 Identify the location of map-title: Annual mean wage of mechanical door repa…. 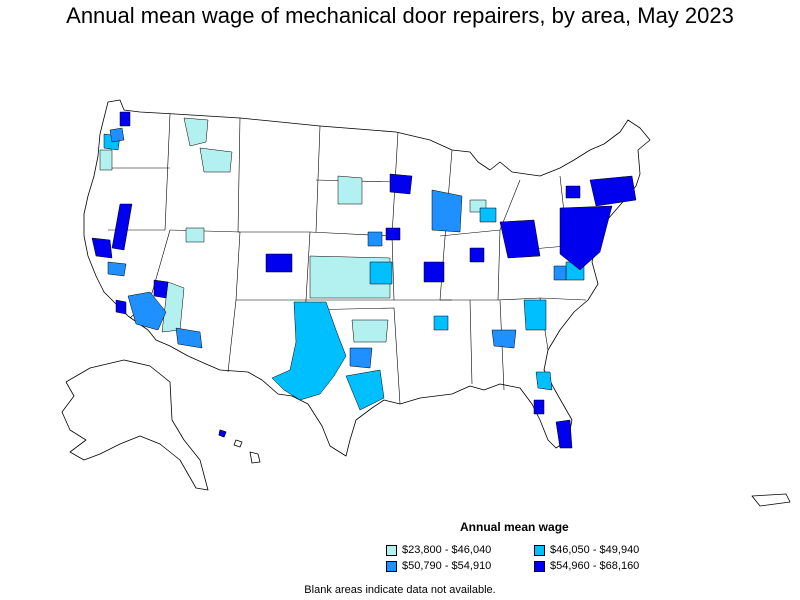
(400, 15).